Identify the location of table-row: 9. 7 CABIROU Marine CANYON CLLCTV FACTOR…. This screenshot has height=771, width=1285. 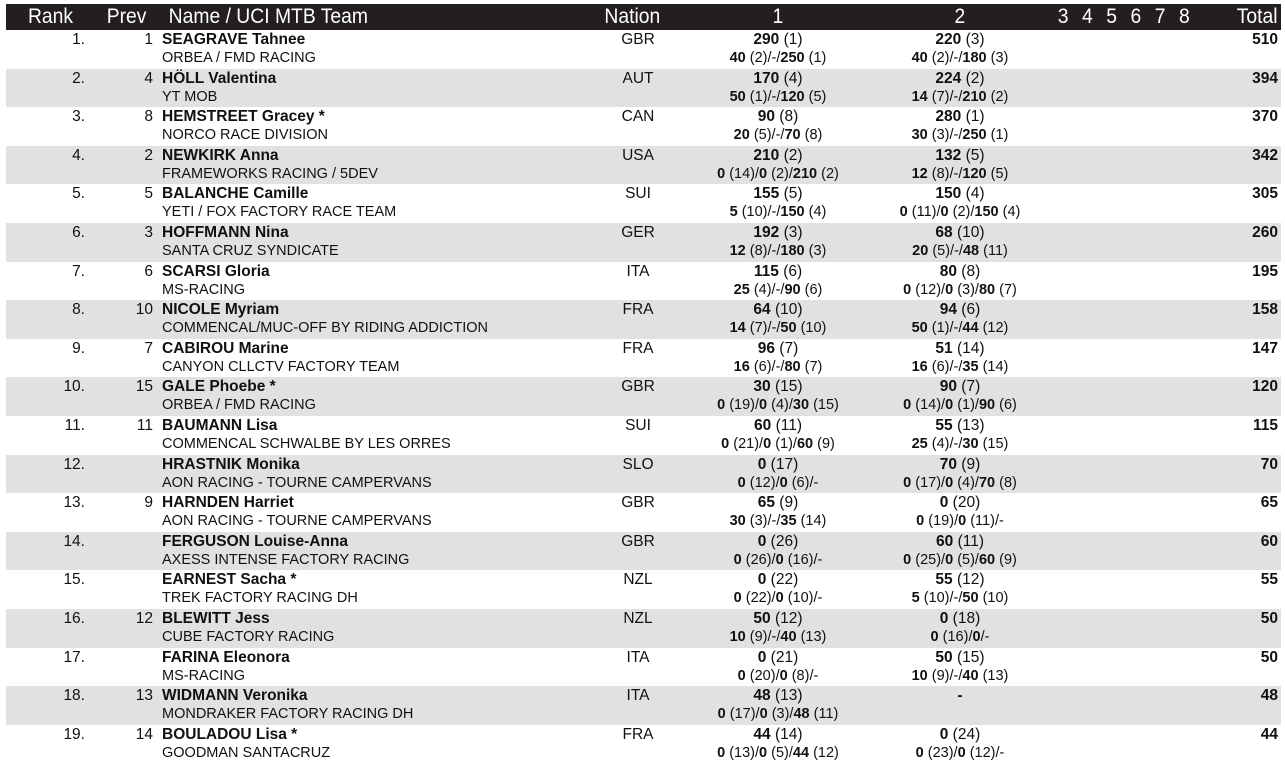
(643, 358).